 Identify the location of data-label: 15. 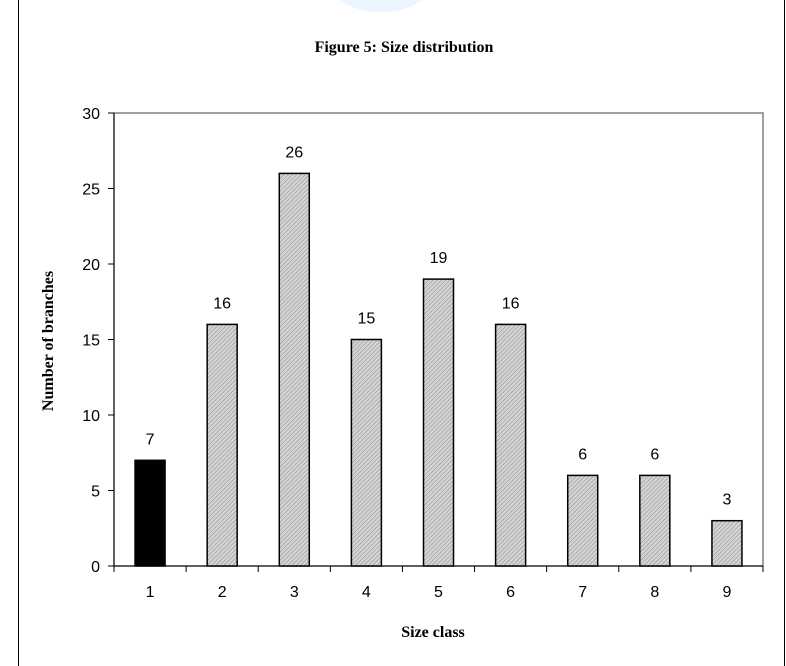
(366, 319).